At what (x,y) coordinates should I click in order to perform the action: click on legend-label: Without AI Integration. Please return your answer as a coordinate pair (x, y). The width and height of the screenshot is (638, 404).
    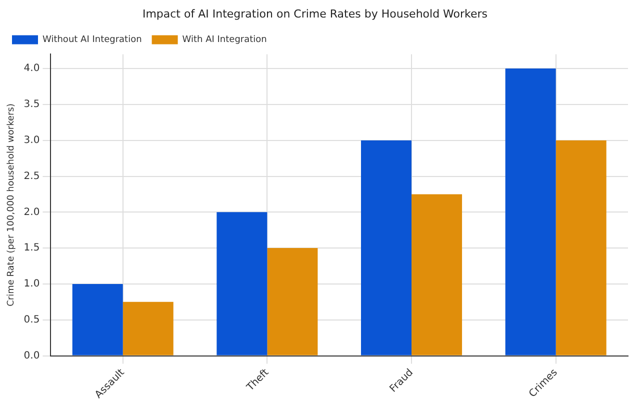
    Looking at the image, I should click on (92, 40).